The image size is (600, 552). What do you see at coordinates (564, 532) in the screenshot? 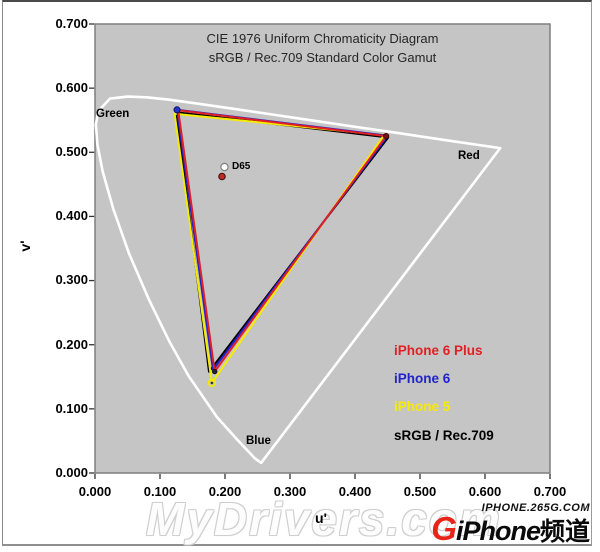
I see `logo-channel-text: 频道` at bounding box center [564, 532].